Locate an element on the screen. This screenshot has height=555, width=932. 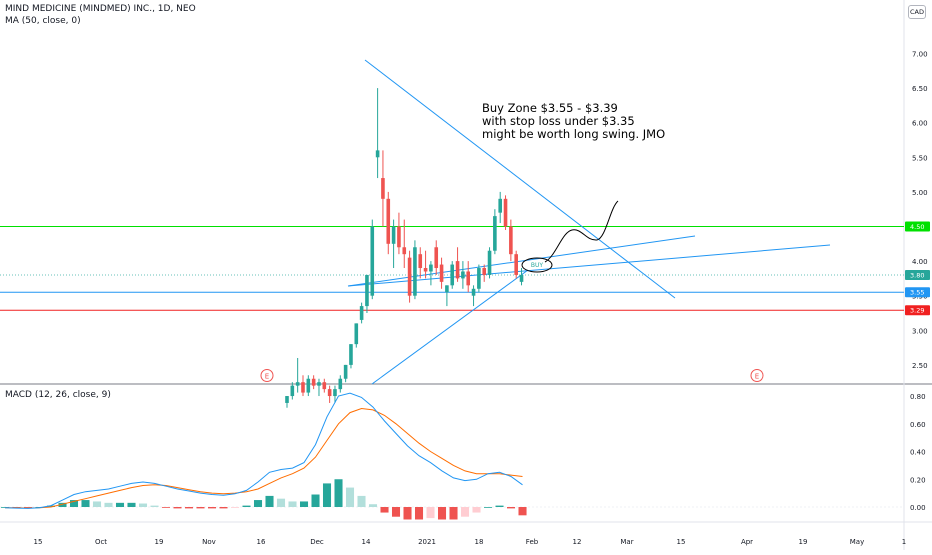
earnings-marker-label: E is located at coordinates (267, 377).